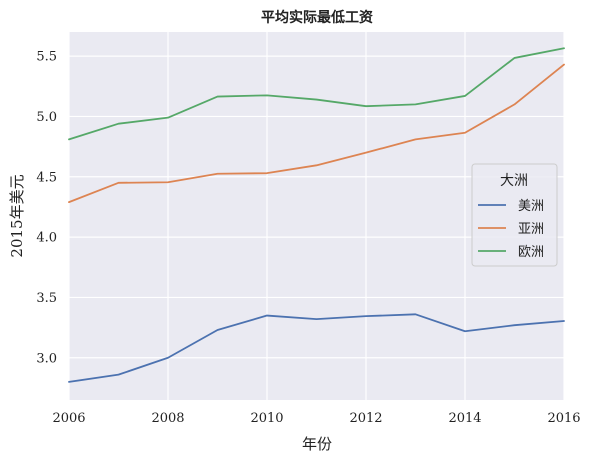 The width and height of the screenshot is (591, 463). I want to click on x-axis-label: 年份, so click(317, 444).